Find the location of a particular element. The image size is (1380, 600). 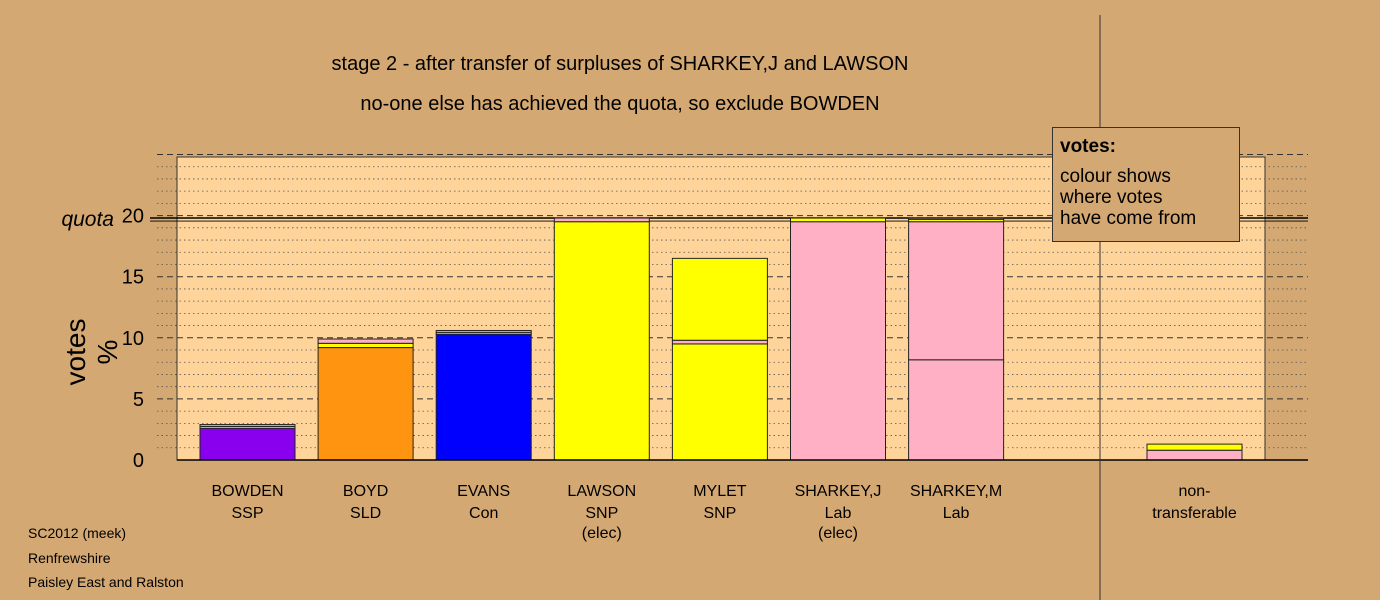

quota-label: quota is located at coordinates (87, 219).